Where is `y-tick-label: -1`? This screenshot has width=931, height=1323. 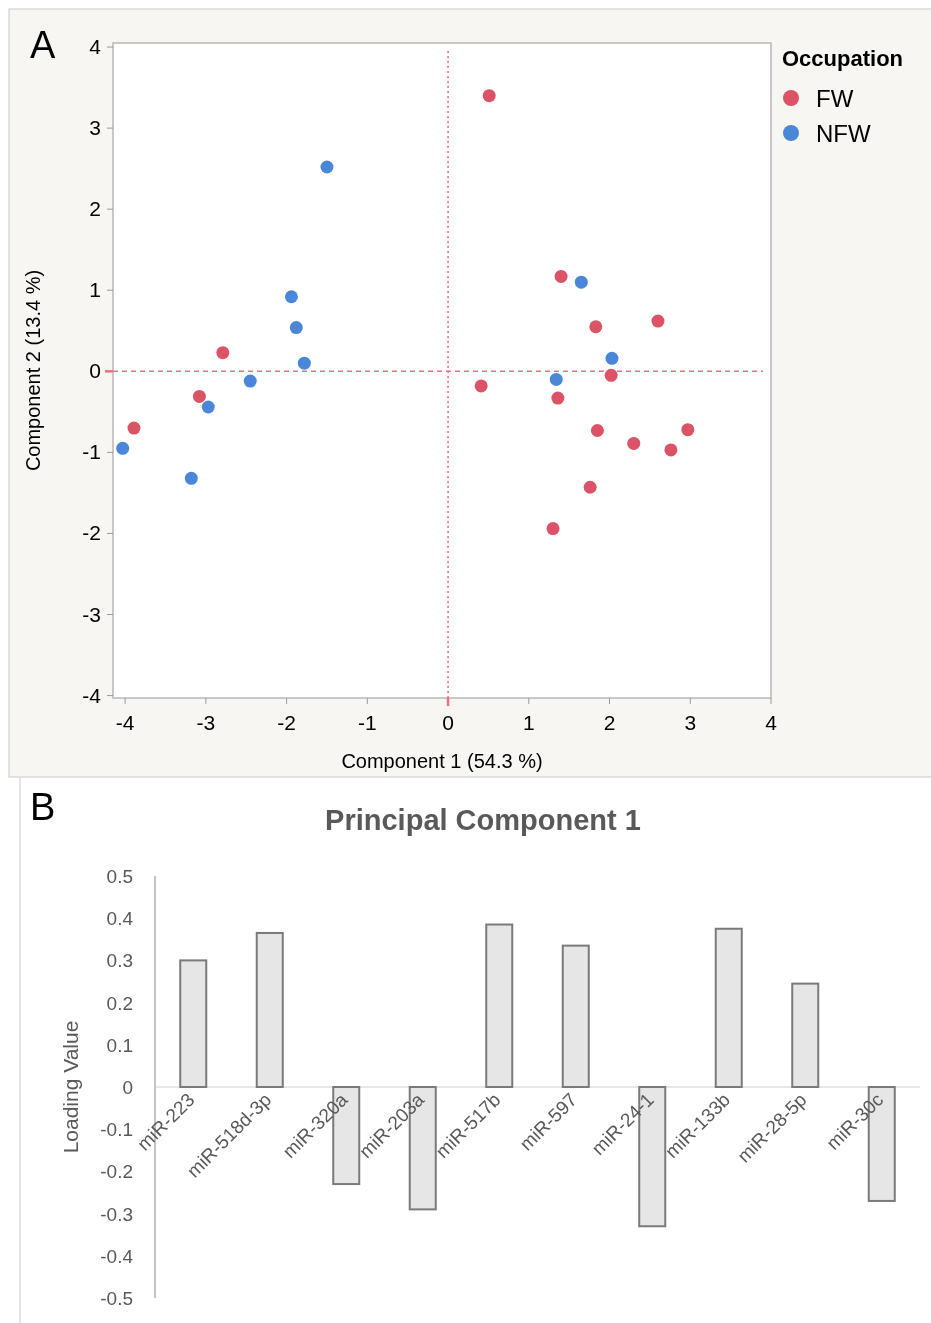 y-tick-label: -1 is located at coordinates (91, 452).